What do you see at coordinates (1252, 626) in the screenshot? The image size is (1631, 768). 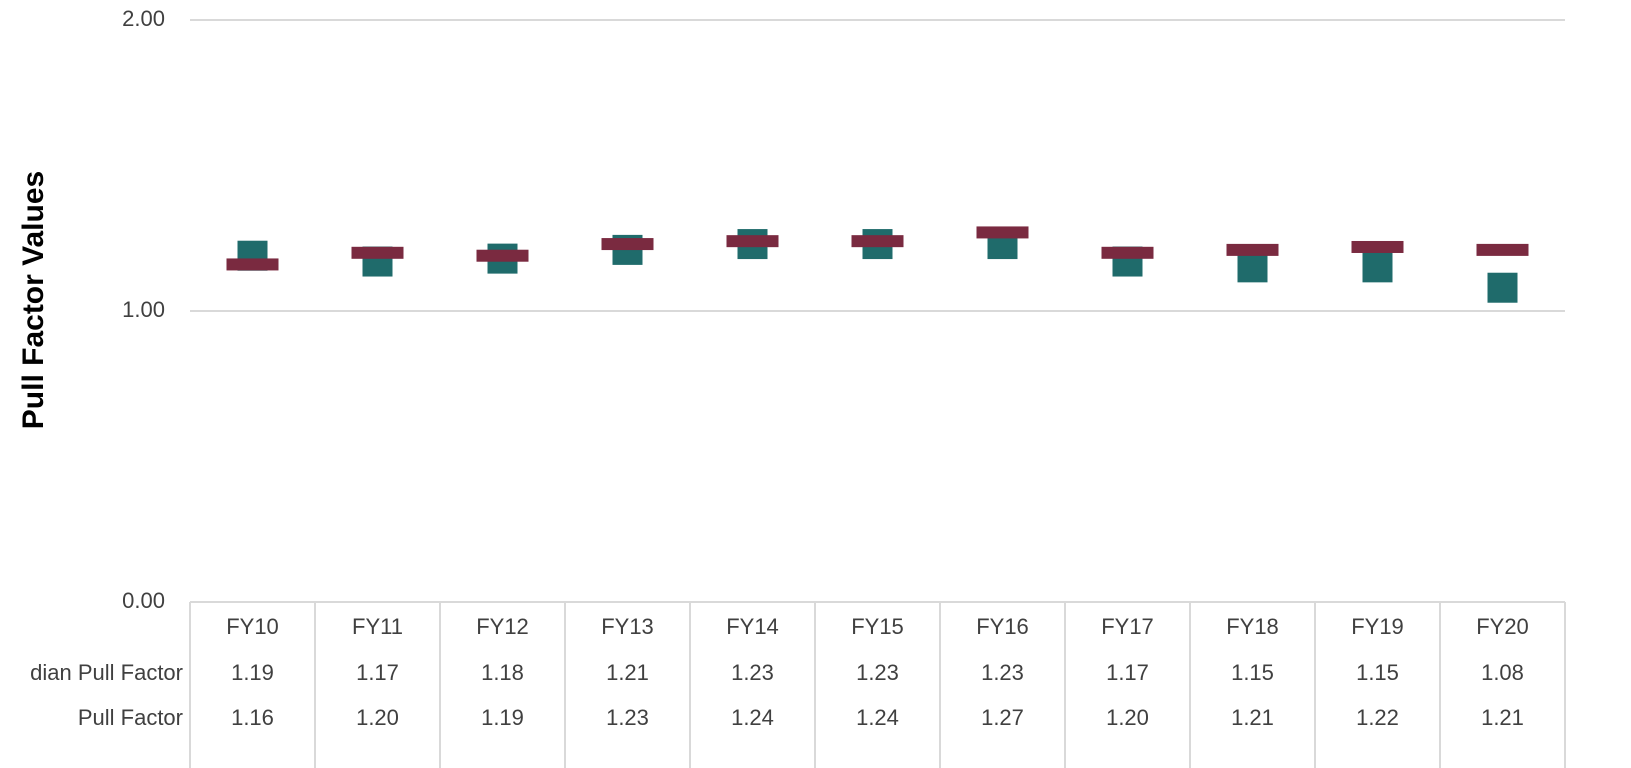 I see `x-tick-label: FY18` at bounding box center [1252, 626].